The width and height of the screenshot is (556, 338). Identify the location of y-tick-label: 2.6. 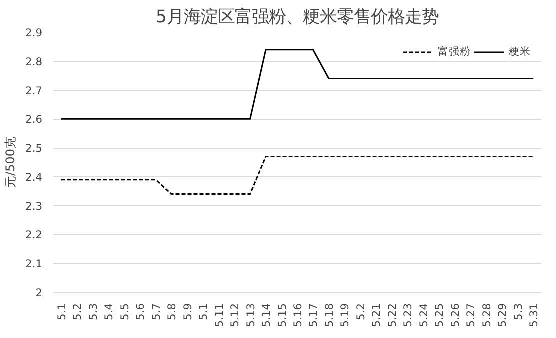
(34, 119).